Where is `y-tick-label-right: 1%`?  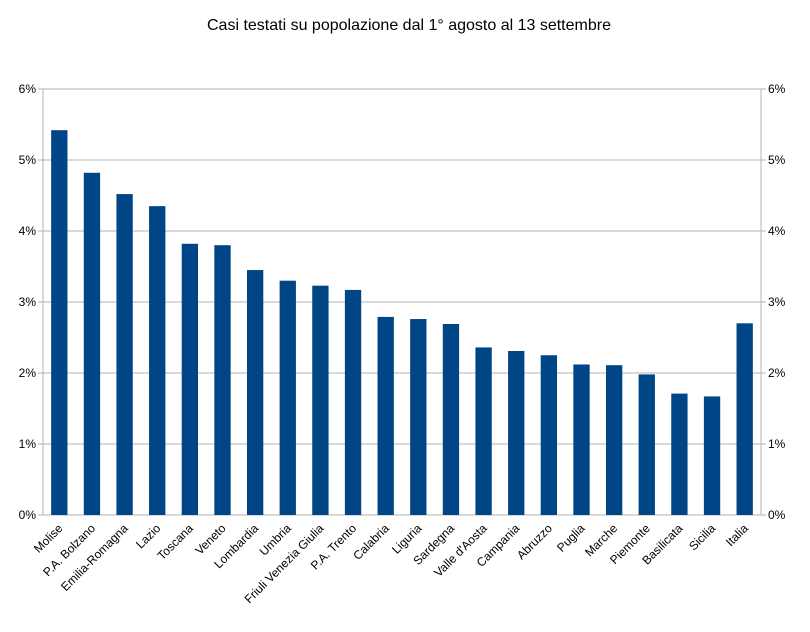
y-tick-label-right: 1% is located at coordinates (777, 444).